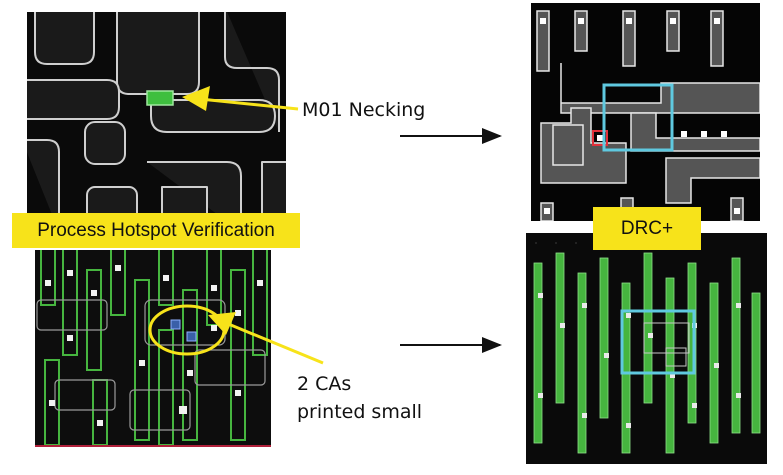  I want to click on cas-highlight-ellipse, so click(187, 330).